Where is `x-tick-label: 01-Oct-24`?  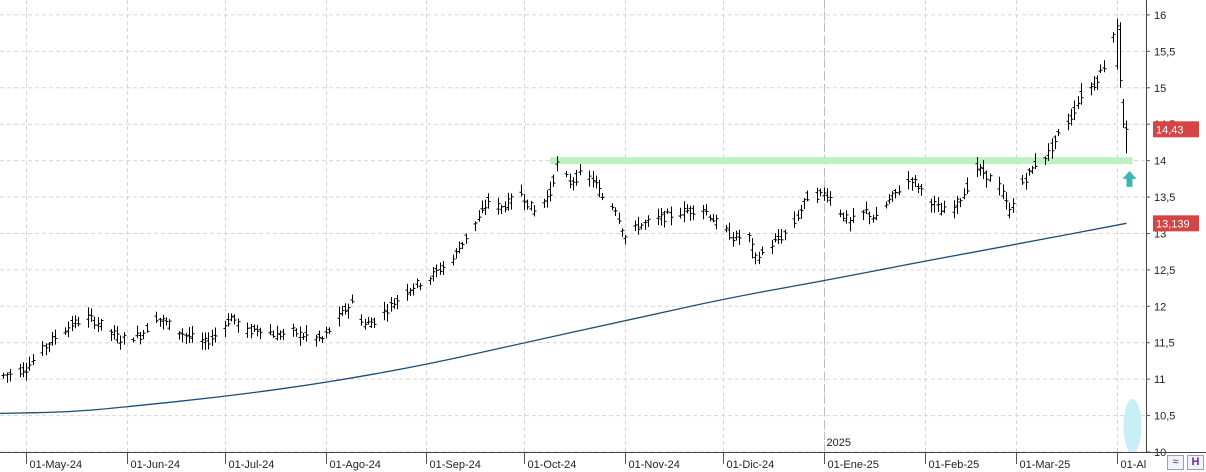
x-tick-label: 01-Oct-24 is located at coordinates (552, 465).